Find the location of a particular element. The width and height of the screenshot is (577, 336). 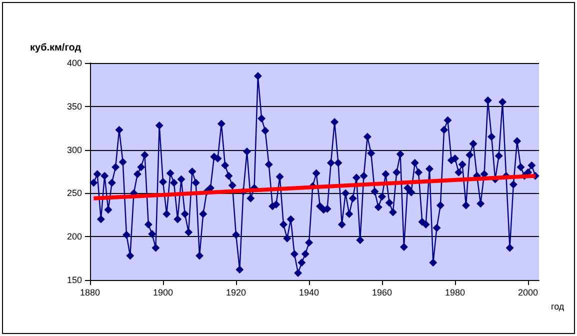

x-tick-label: 1960 is located at coordinates (382, 293).